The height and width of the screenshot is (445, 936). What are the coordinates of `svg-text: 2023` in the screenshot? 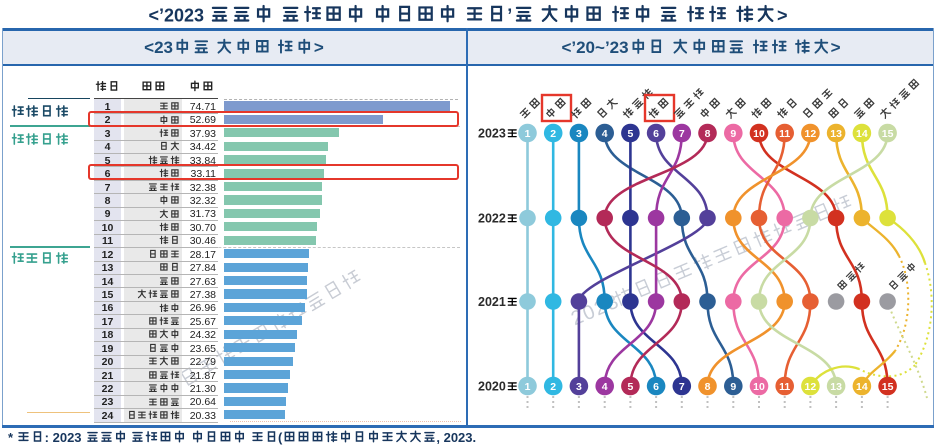 It's located at (492, 133).